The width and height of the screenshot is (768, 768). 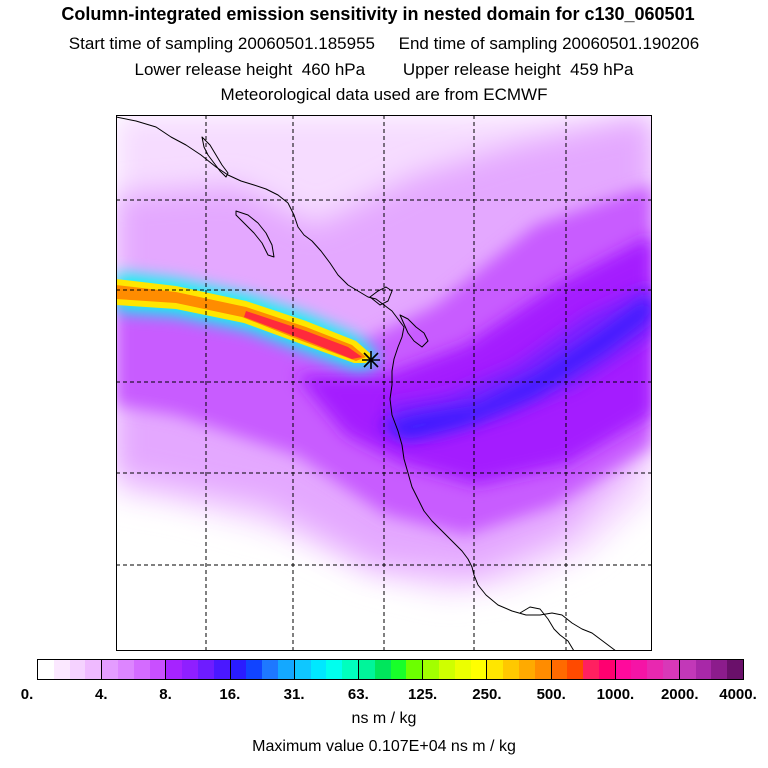 I want to click on colorbar-tick-label: 8., so click(x=165, y=694).